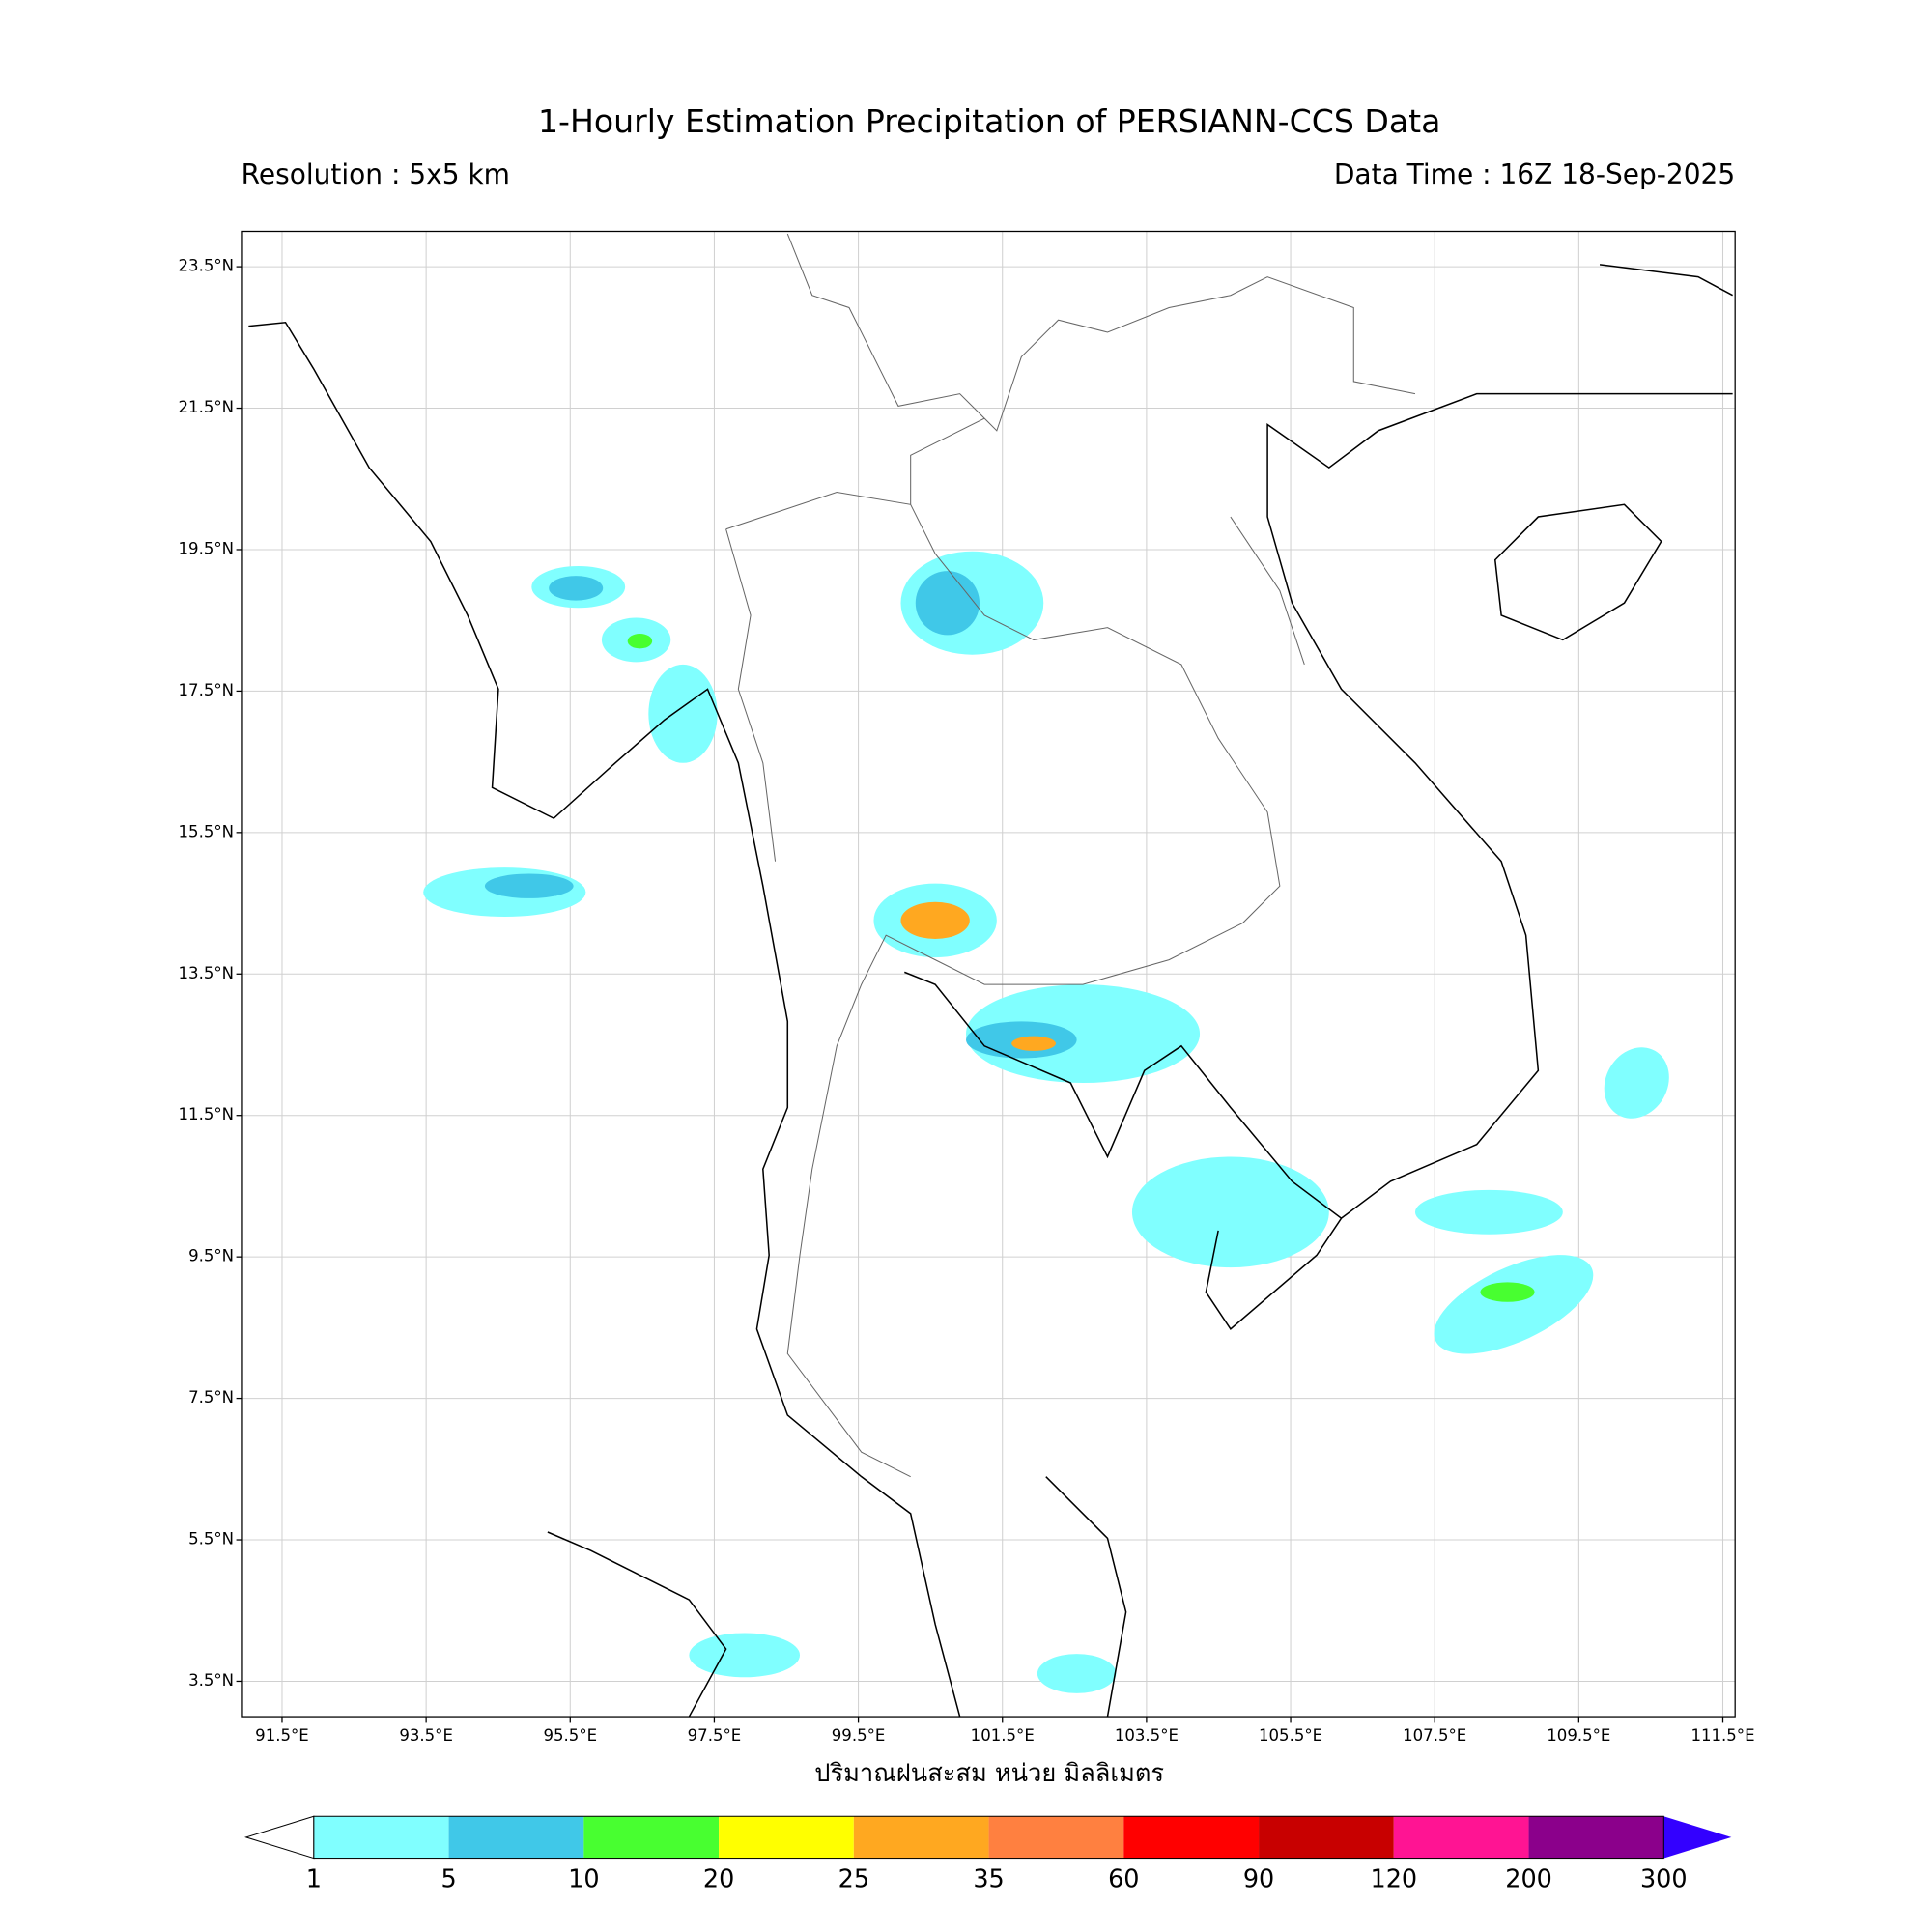  What do you see at coordinates (1290, 1735) in the screenshot?
I see `x-tick-label: 105.5°E` at bounding box center [1290, 1735].